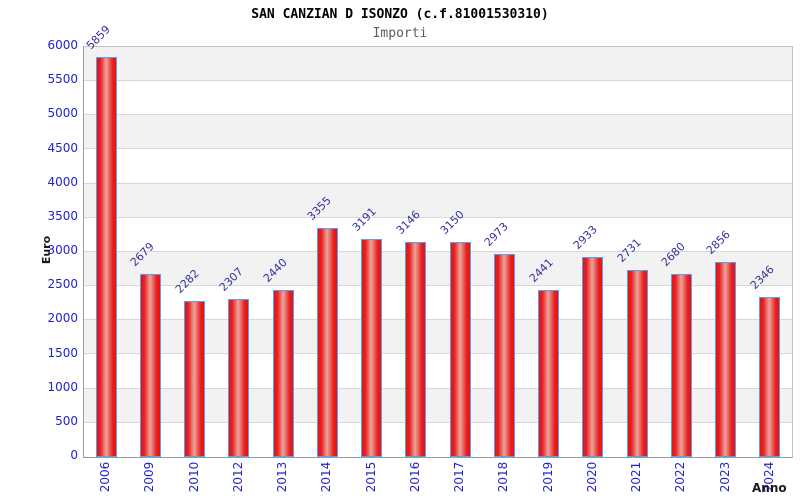 Image resolution: width=800 pixels, height=500 pixels. I want to click on bar-2015, so click(372, 348).